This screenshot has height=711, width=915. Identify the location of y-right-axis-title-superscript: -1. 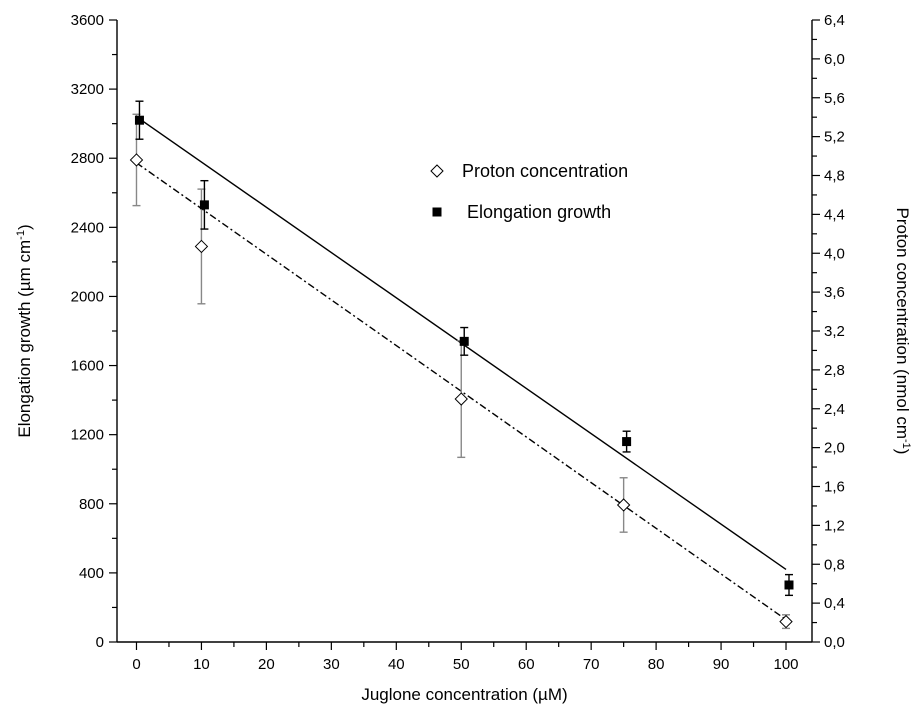
(906, 444).